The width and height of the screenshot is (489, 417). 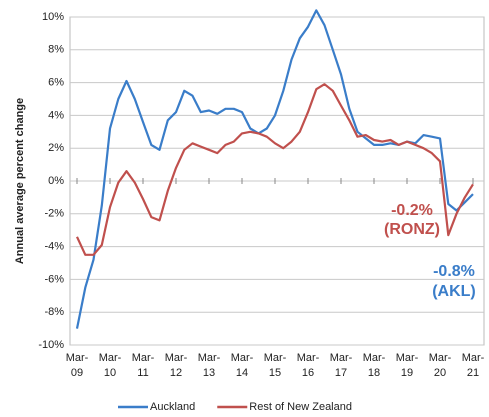 What do you see at coordinates (473, 365) in the screenshot?
I see `x-tick-label: Mar- 21` at bounding box center [473, 365].